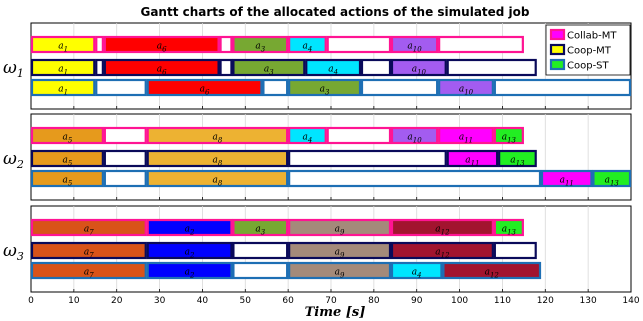  Describe the element at coordinates (630, 301) in the screenshot. I see `x-tick-label: 140` at that location.